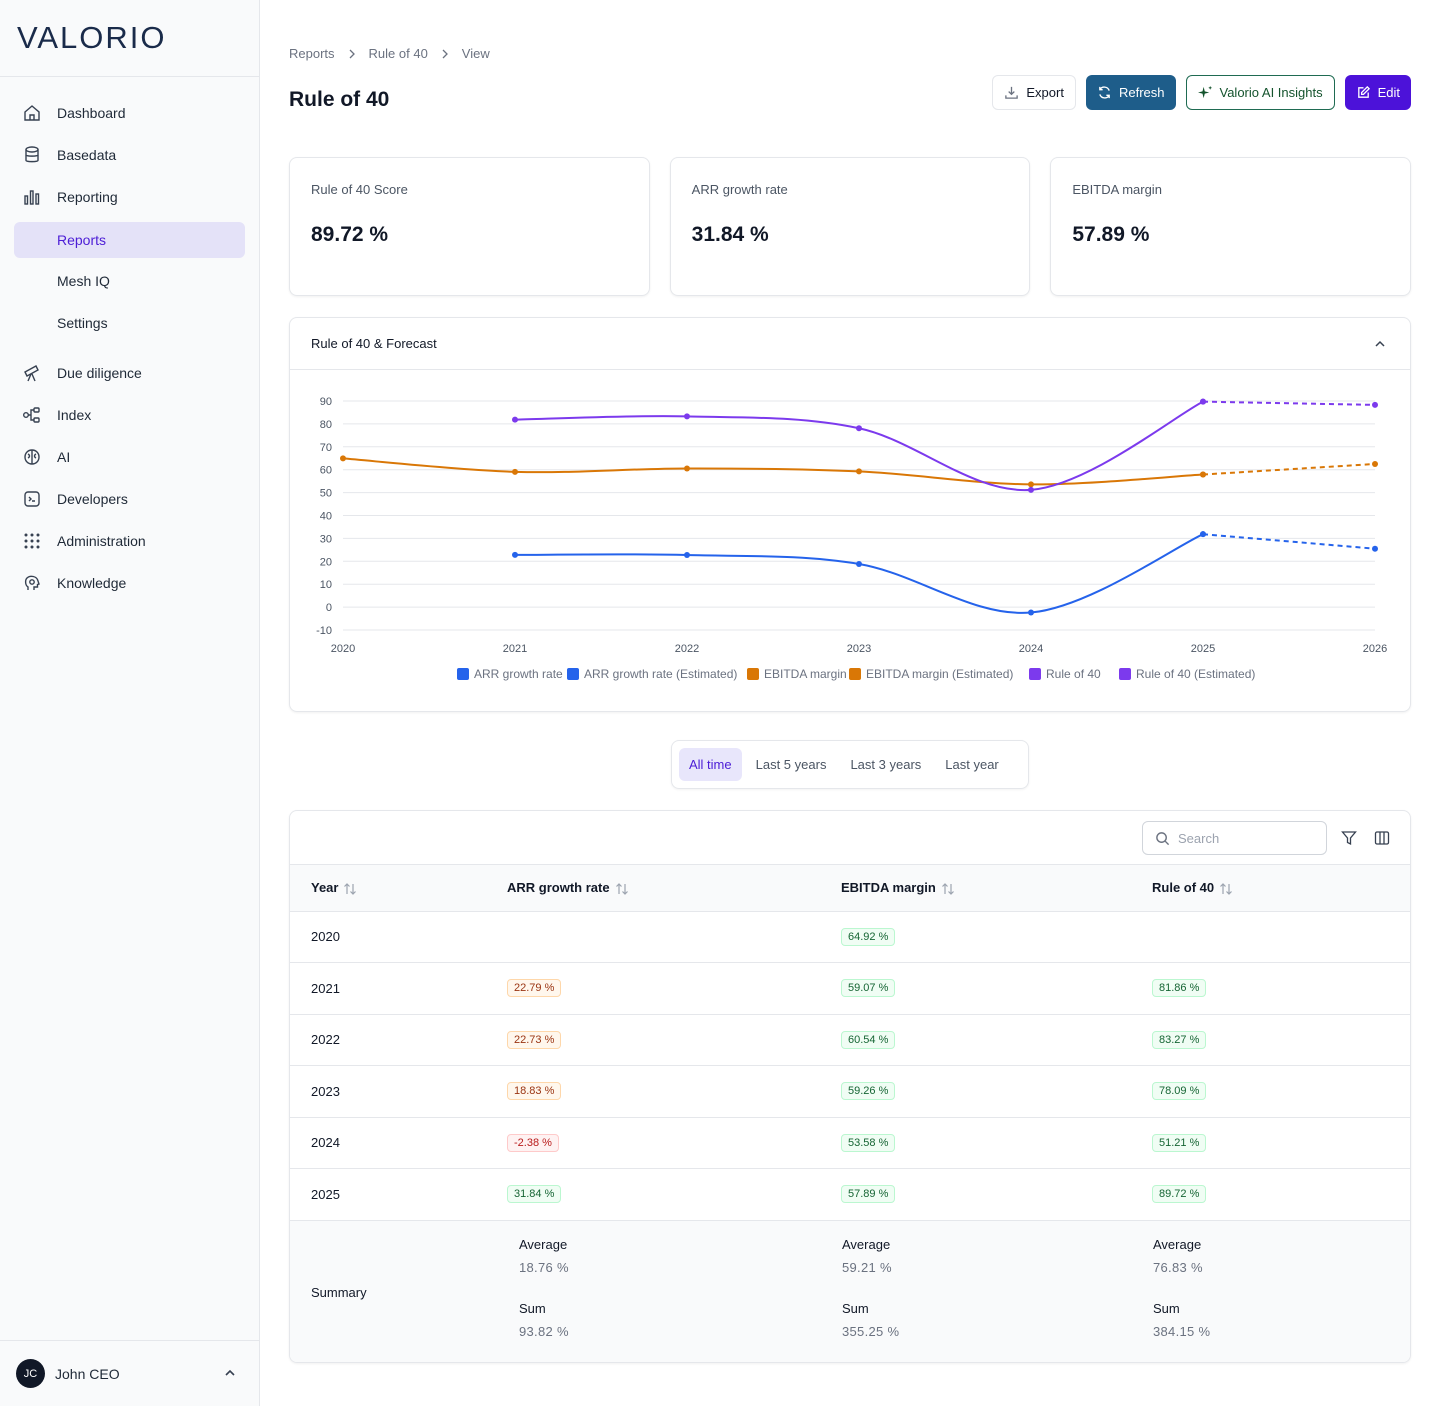 This screenshot has width=1440, height=1406. I want to click on sparkles-icon, so click(1204, 92).